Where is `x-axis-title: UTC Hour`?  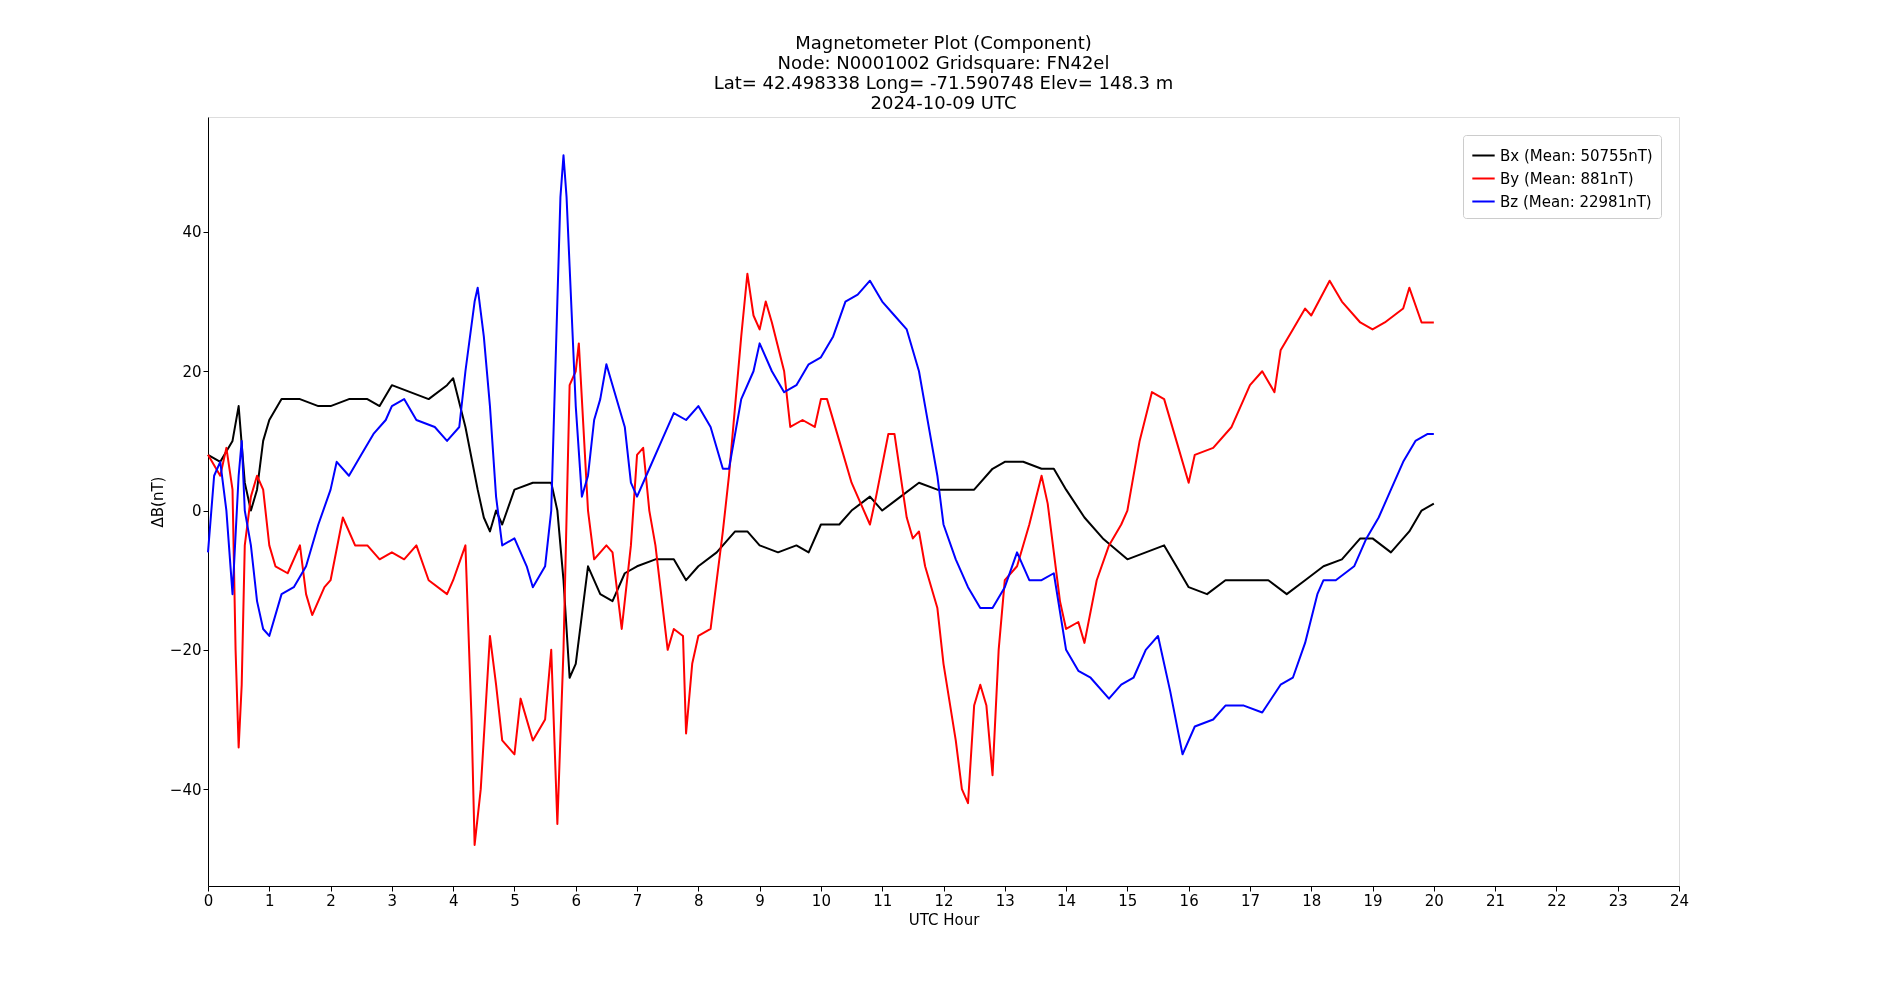 x-axis-title: UTC Hour is located at coordinates (944, 919).